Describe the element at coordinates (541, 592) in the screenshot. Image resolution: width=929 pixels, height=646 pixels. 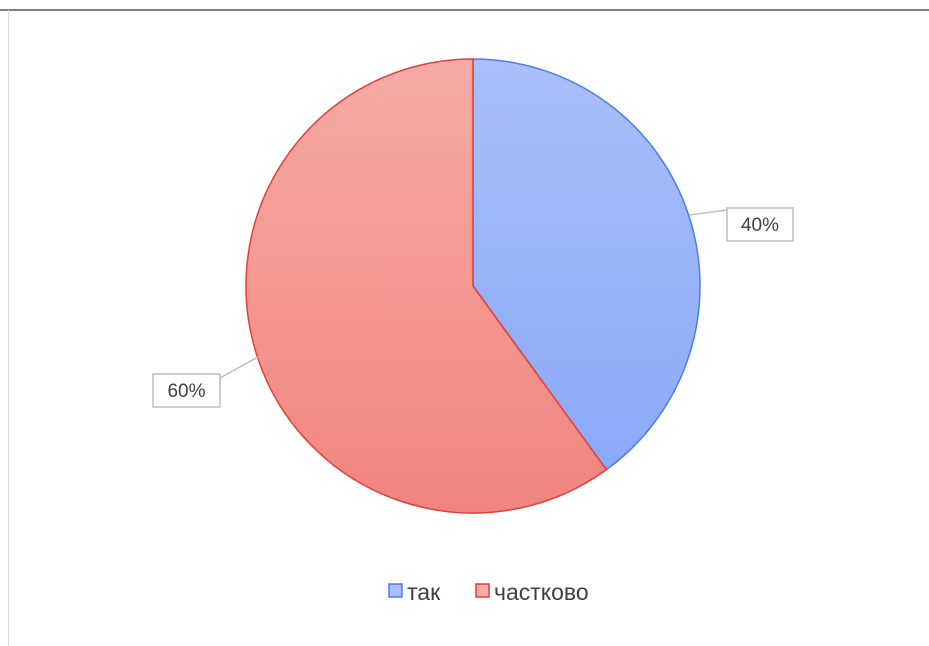
I see `legend-label-chastkovo: частково` at that location.